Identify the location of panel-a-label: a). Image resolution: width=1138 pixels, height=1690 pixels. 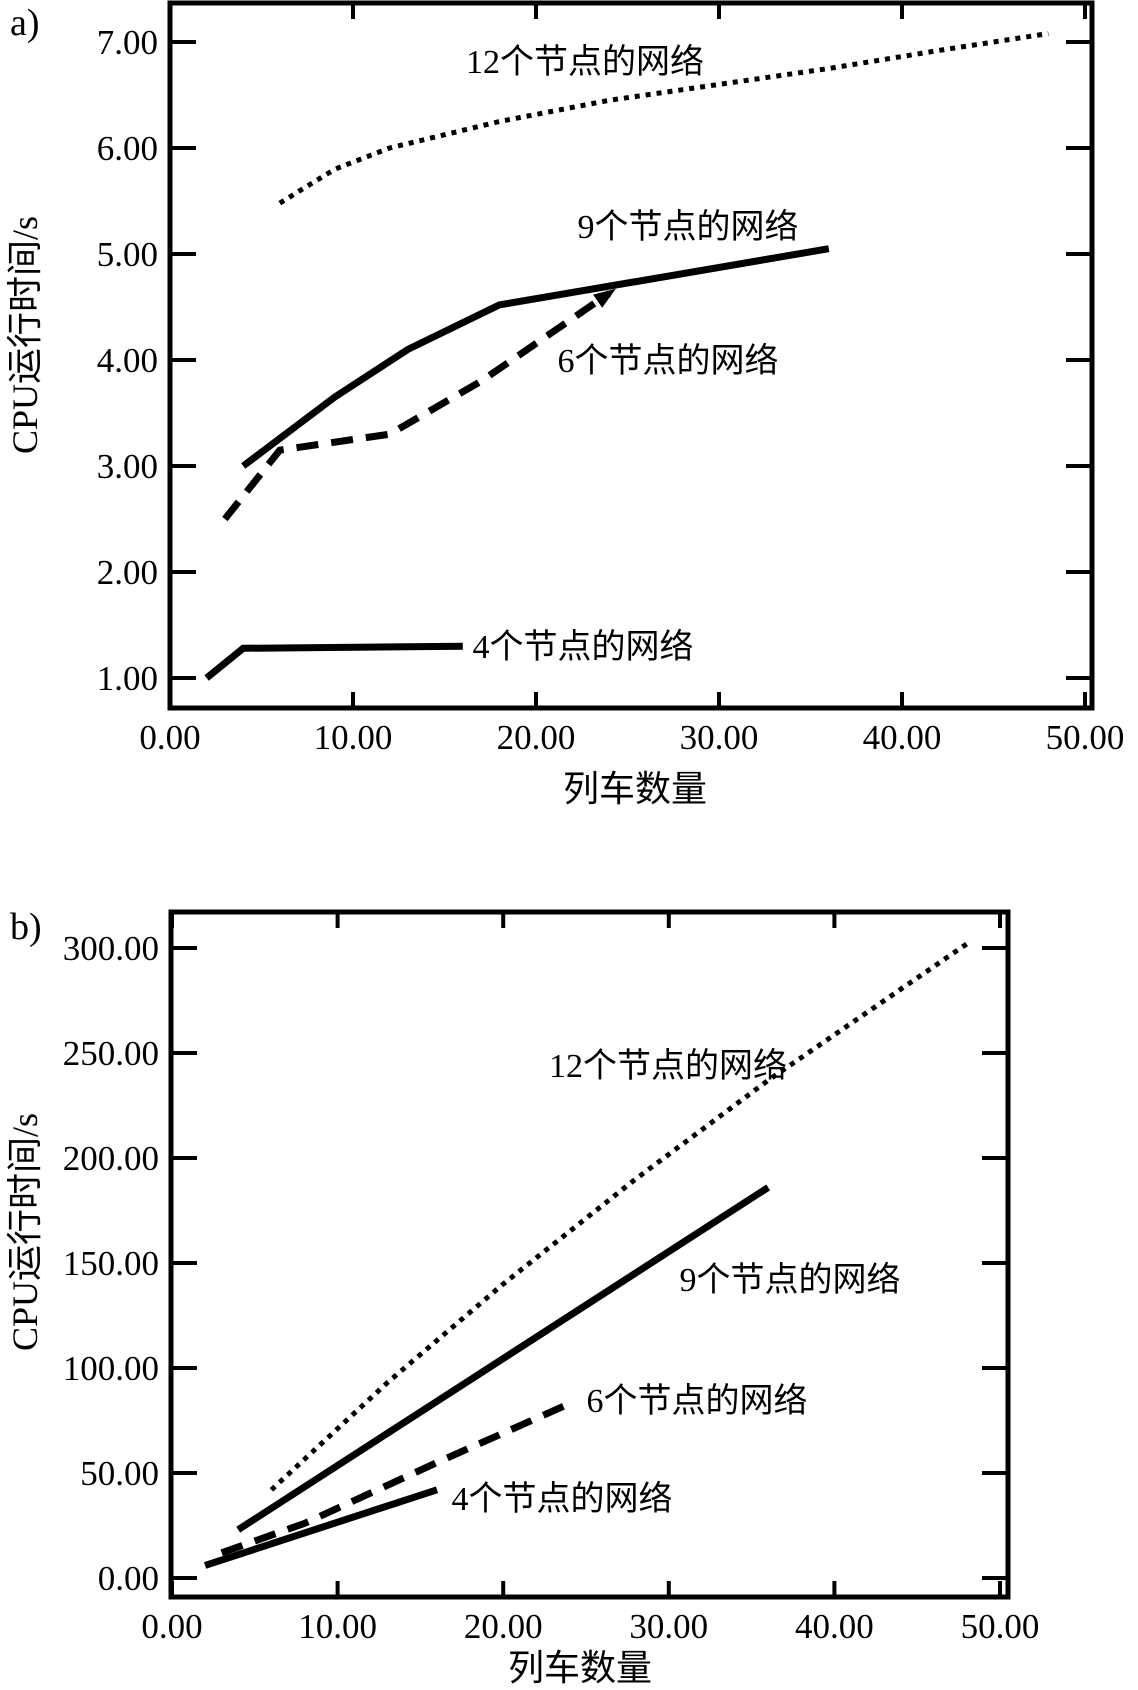
(25, 23).